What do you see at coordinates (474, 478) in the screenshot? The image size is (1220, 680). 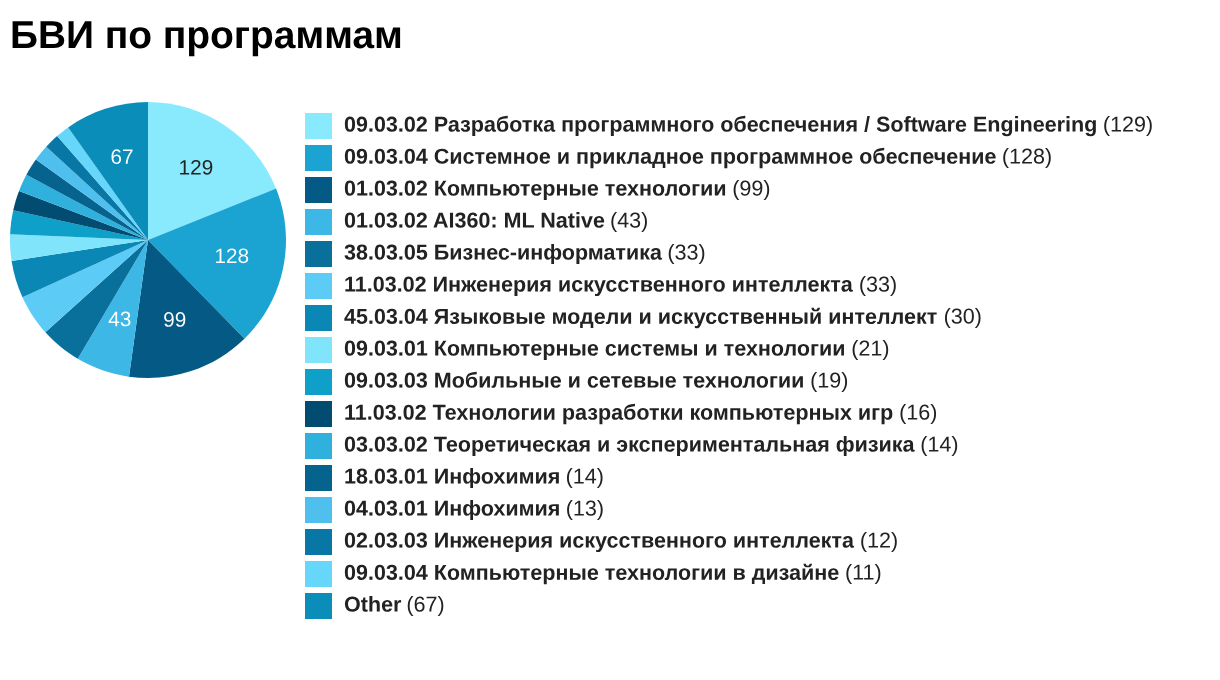 I see `legend-label: 18.03.01 Инфохимия (14)` at bounding box center [474, 478].